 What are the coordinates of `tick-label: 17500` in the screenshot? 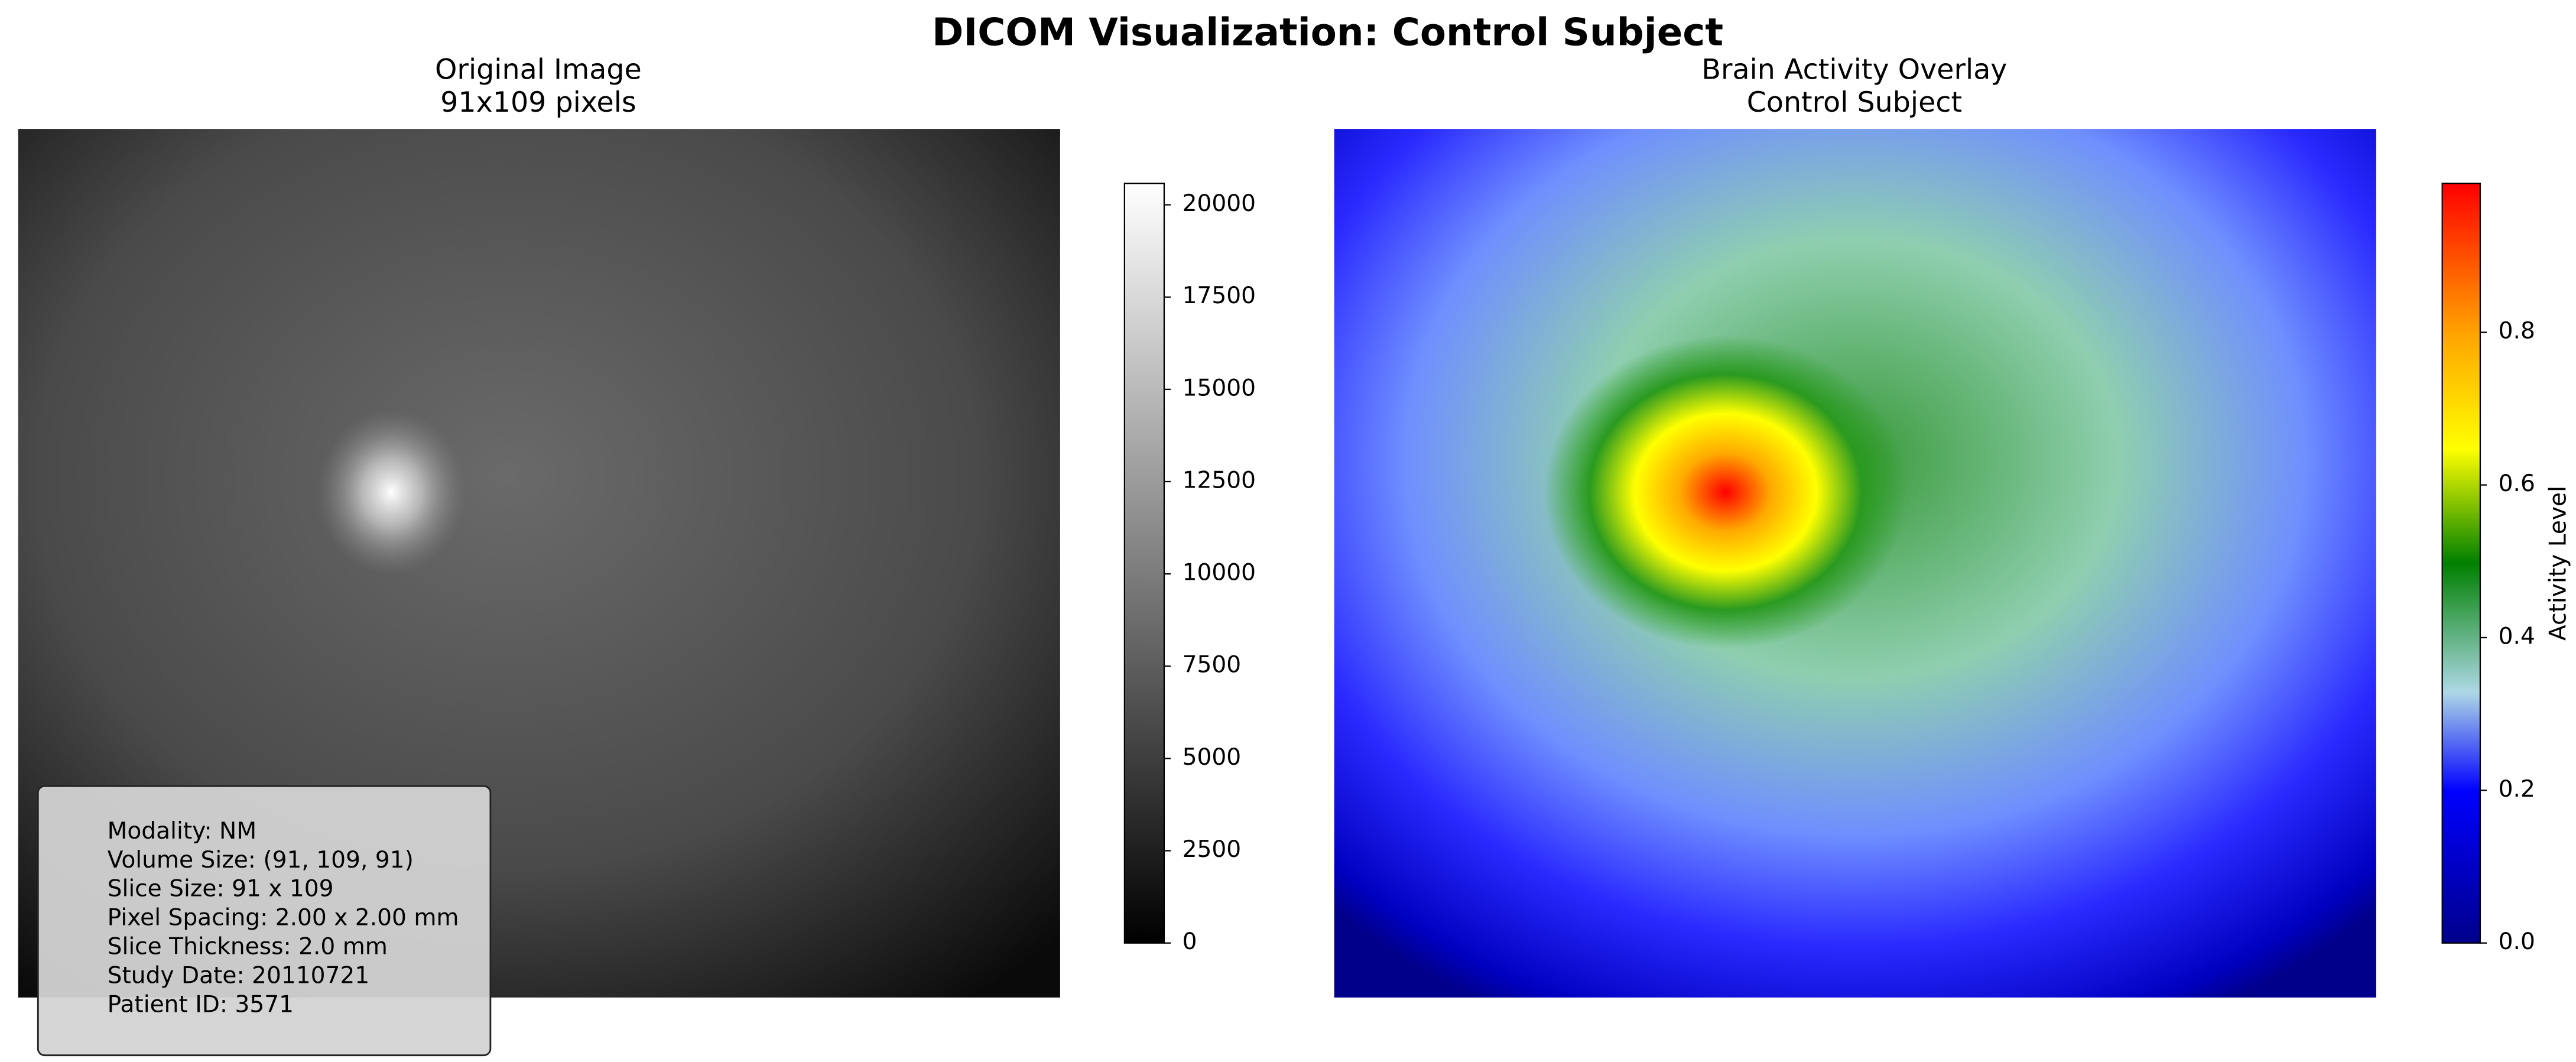 It's located at (1219, 295).